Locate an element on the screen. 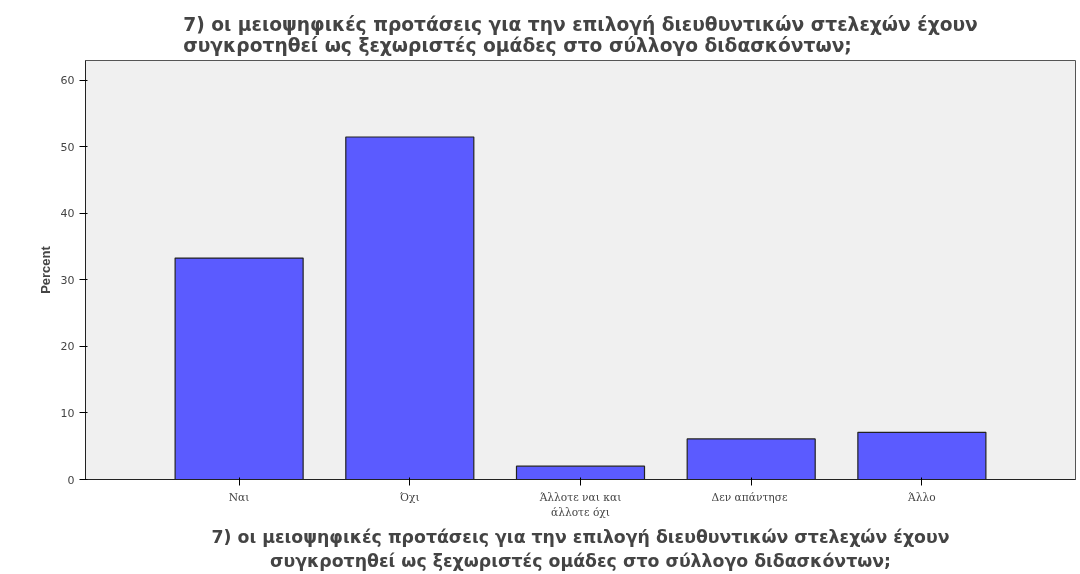  y-tick-label: 20 is located at coordinates (67, 347).